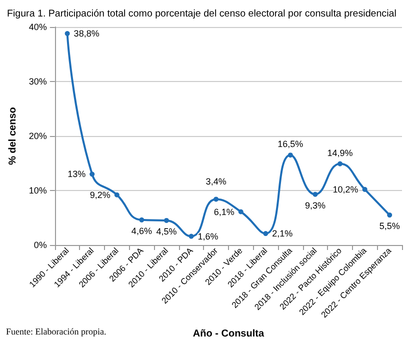 The image size is (414, 344). I want to click on y-tick-label: 0%, so click(40, 245).